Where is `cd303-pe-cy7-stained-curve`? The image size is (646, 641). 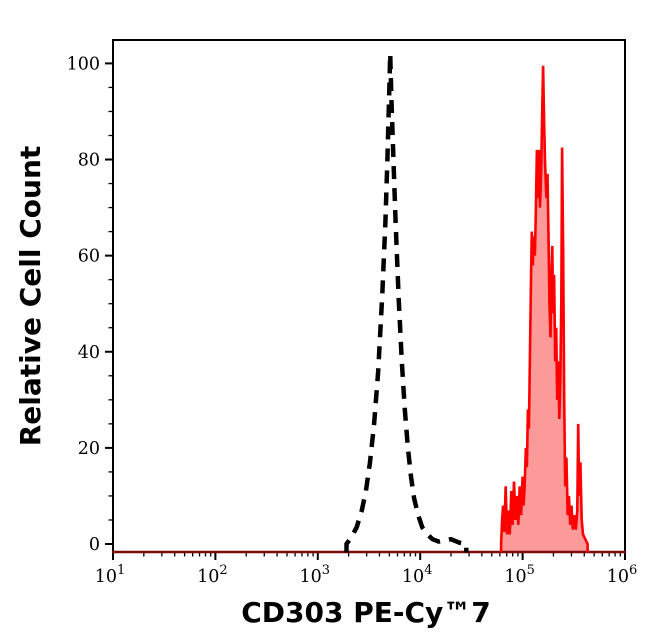
cd303-pe-cy7-stained-curve is located at coordinates (544, 309).